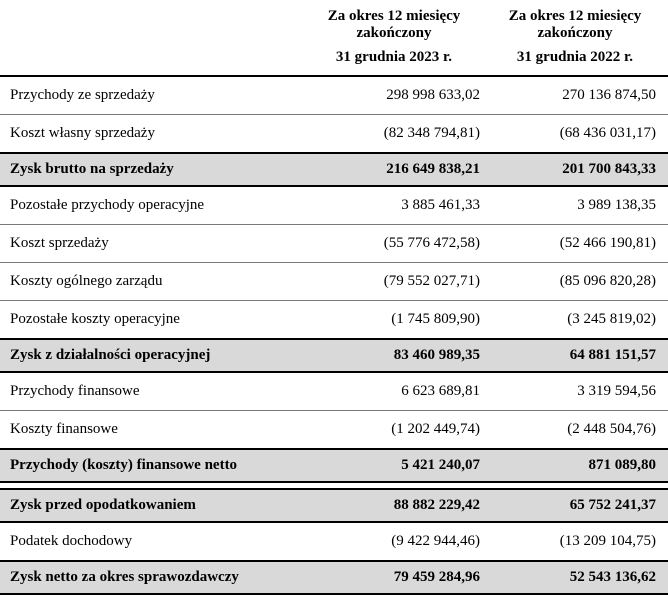  Describe the element at coordinates (611, 429) in the screenshot. I see `value-2022: (2 448 504,76)` at that location.